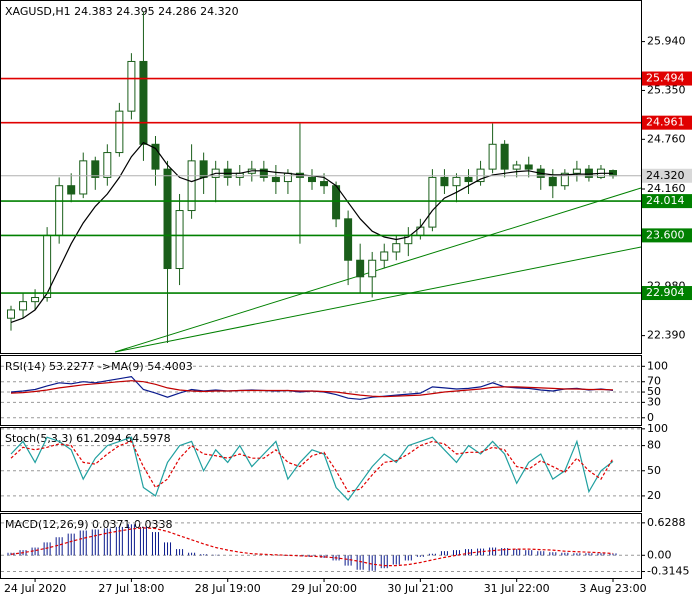 The image size is (700, 600). What do you see at coordinates (420, 588) in the screenshot?
I see `x-tick-label: 30 Jul 21:00` at bounding box center [420, 588].